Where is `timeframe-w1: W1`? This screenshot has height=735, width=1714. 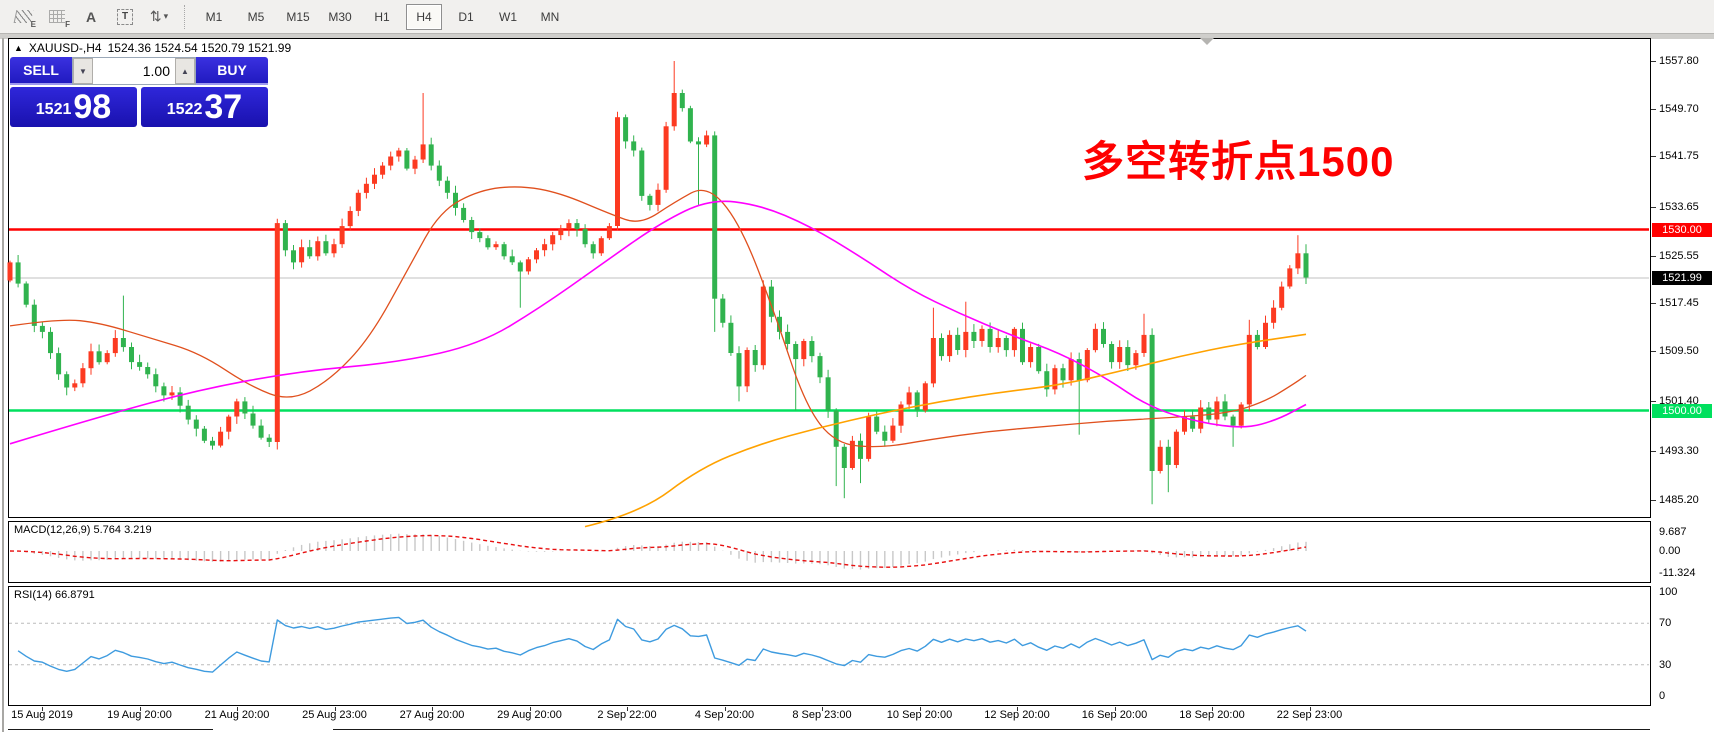
timeframe-w1: W1 is located at coordinates (508, 16).